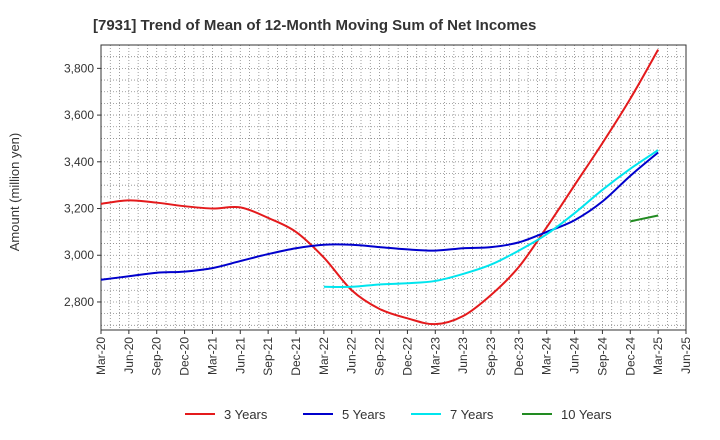 The width and height of the screenshot is (720, 440). What do you see at coordinates (79, 115) in the screenshot?
I see `y-tick-label: 3,600` at bounding box center [79, 115].